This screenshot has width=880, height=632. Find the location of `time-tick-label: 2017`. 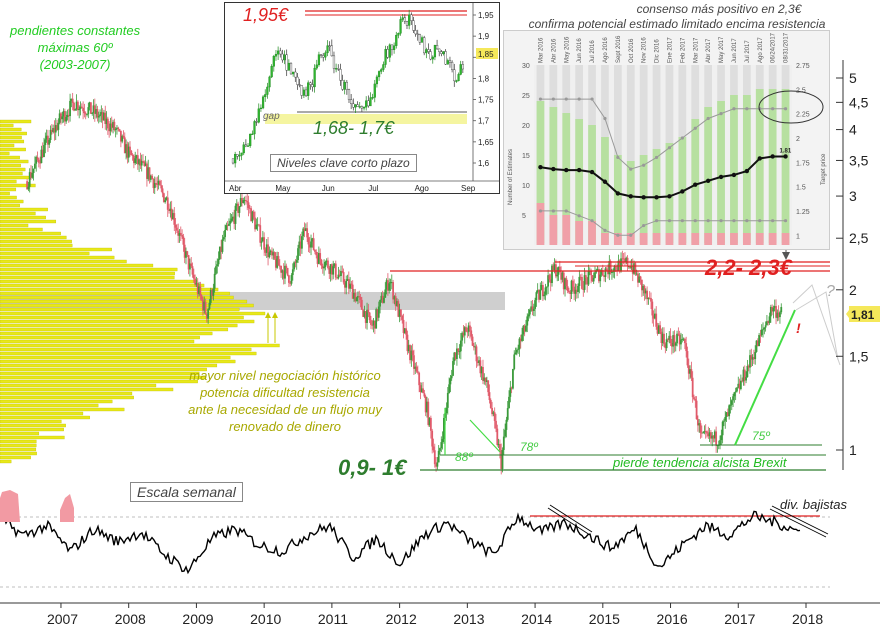

time-tick-label: 2017 is located at coordinates (739, 619).